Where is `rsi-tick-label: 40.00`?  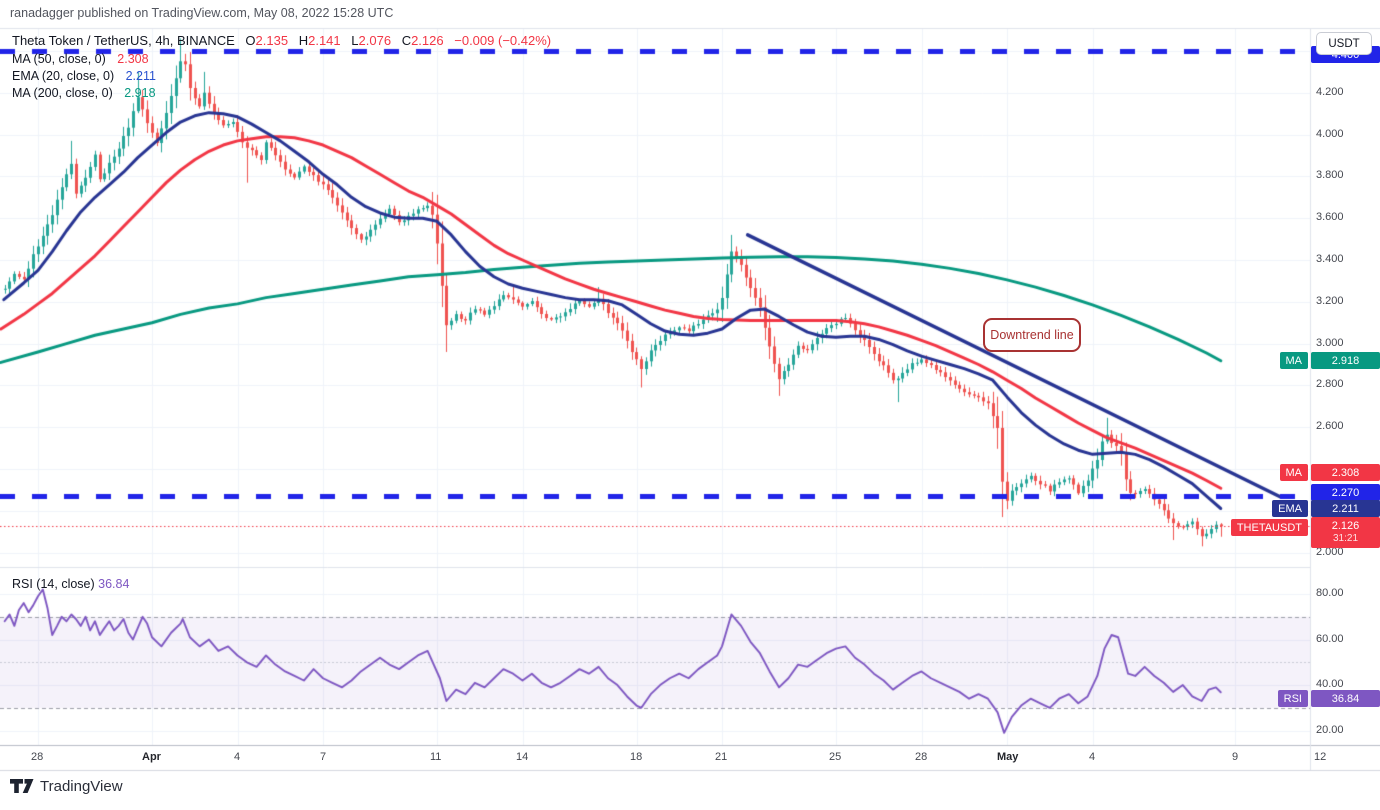
rsi-tick-label: 40.00 is located at coordinates (1330, 684).